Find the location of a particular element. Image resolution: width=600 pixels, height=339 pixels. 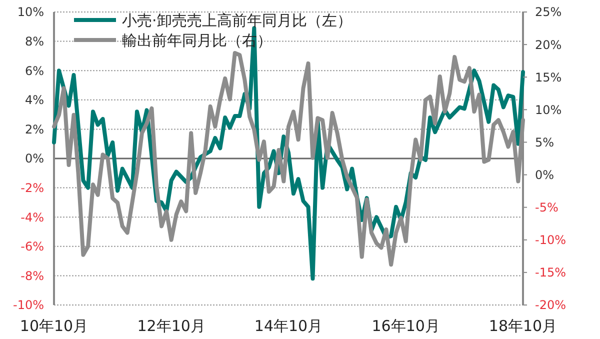

y2-tick-label: -20% is located at coordinates (550, 305).